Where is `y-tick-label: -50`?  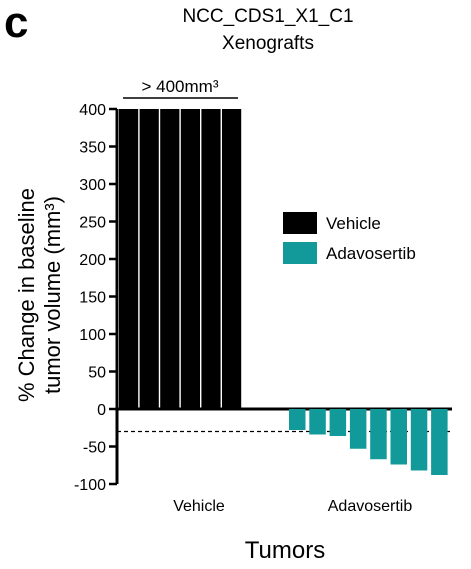 y-tick-label: -50 is located at coordinates (94, 448).